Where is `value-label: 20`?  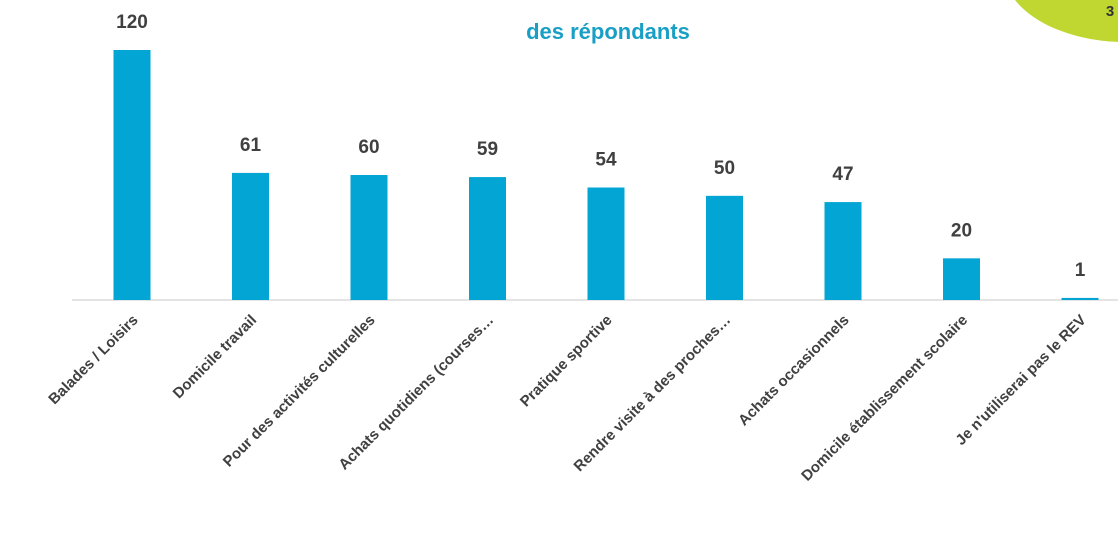
value-label: 20 is located at coordinates (961, 230).